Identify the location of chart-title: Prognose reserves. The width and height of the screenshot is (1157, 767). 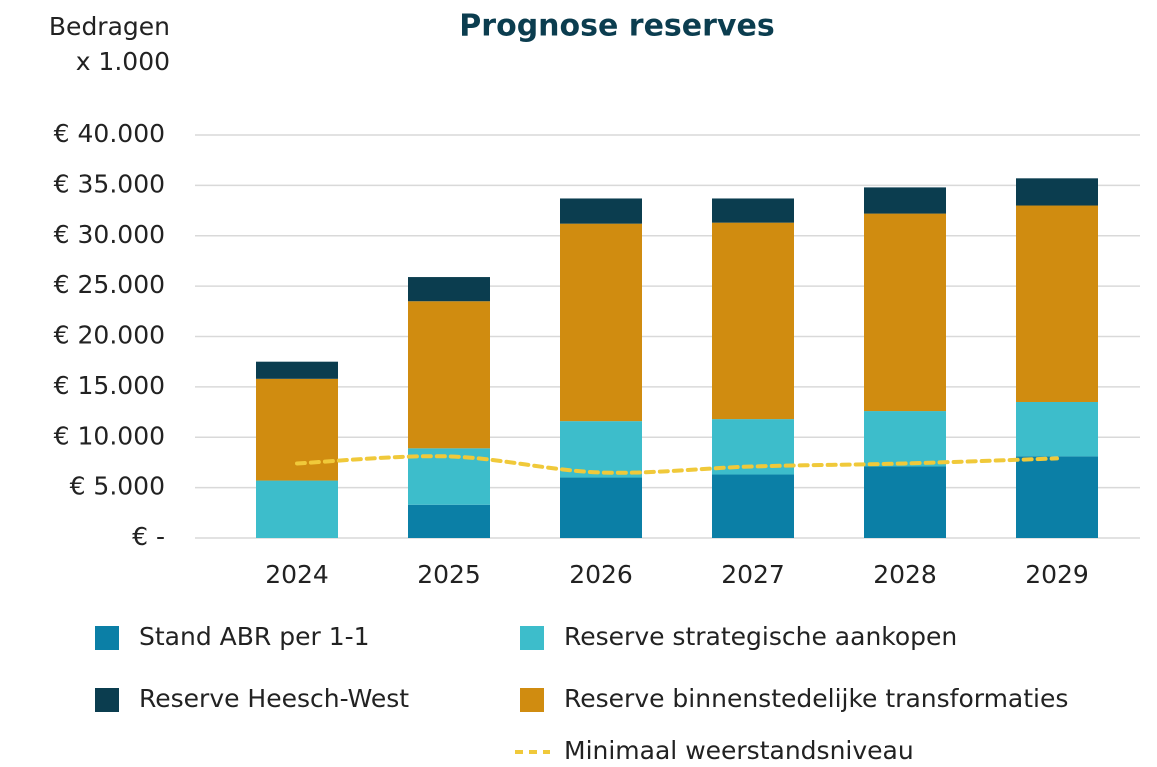
(616, 26).